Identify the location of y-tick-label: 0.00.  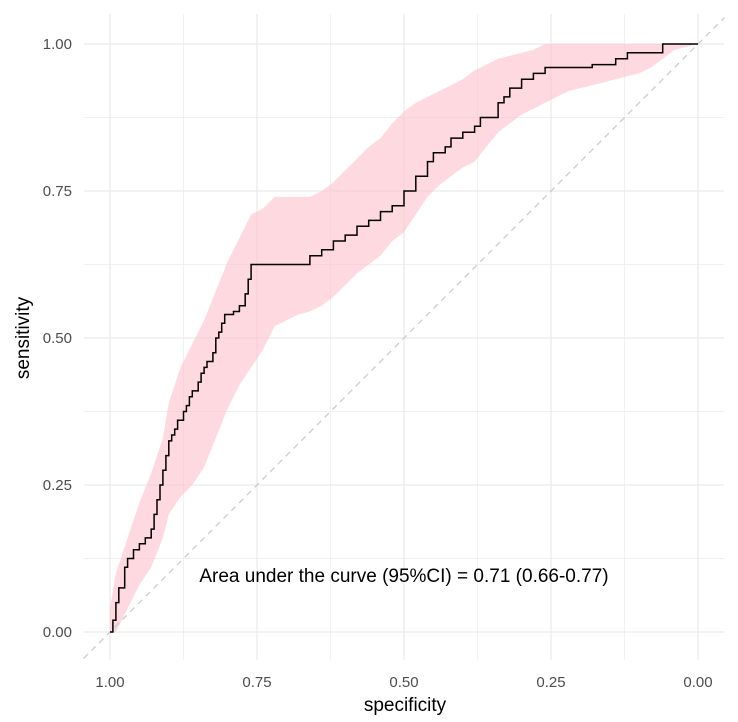
(57, 632).